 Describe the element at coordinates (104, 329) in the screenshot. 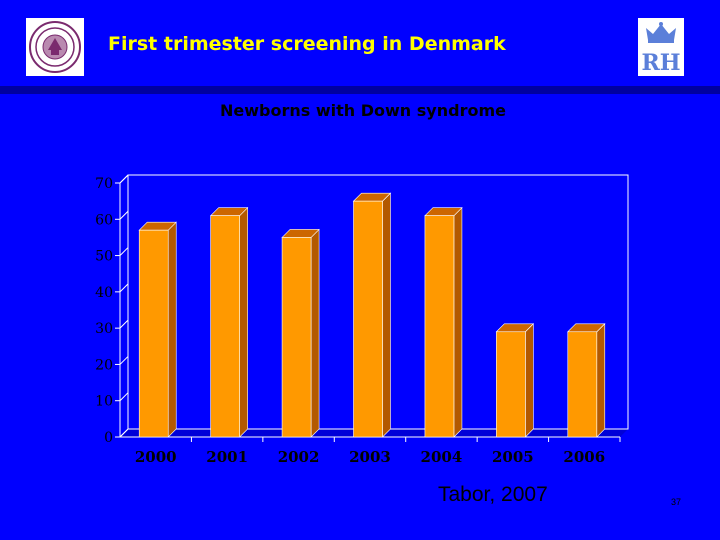

I see `y-tick-label: 30` at that location.